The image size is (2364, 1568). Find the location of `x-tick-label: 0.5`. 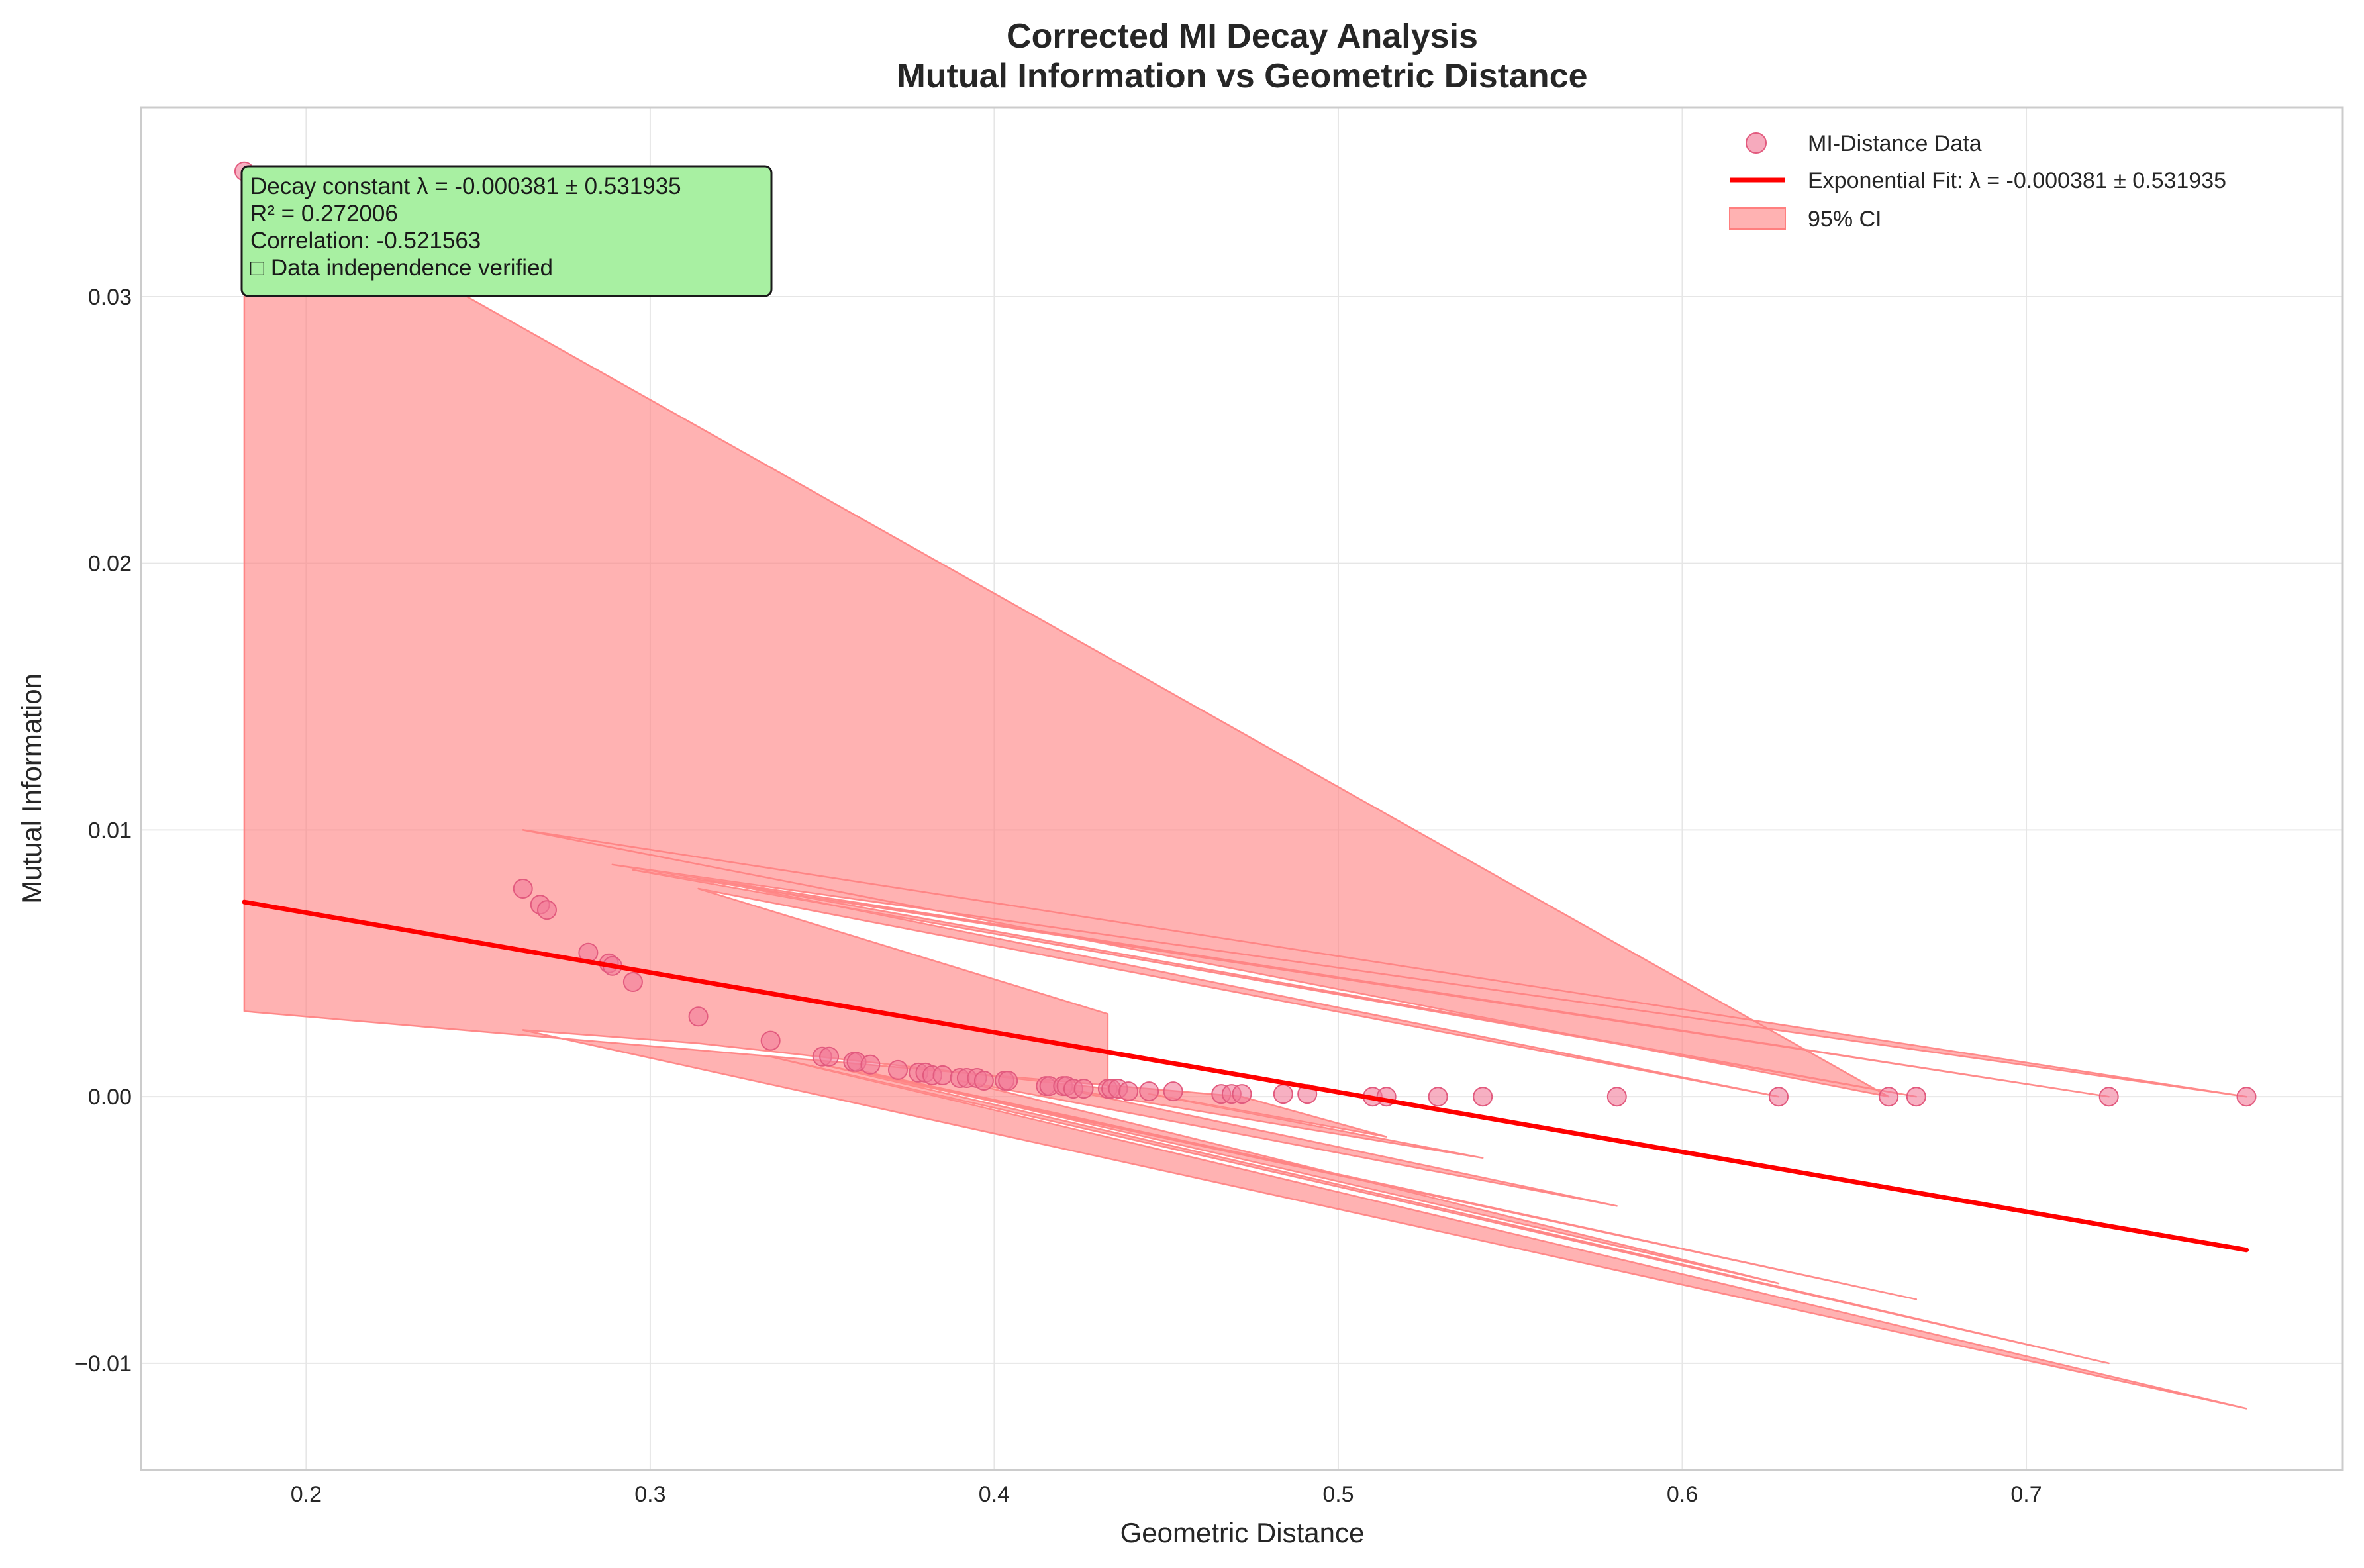

x-tick-label: 0.5 is located at coordinates (1338, 1494).